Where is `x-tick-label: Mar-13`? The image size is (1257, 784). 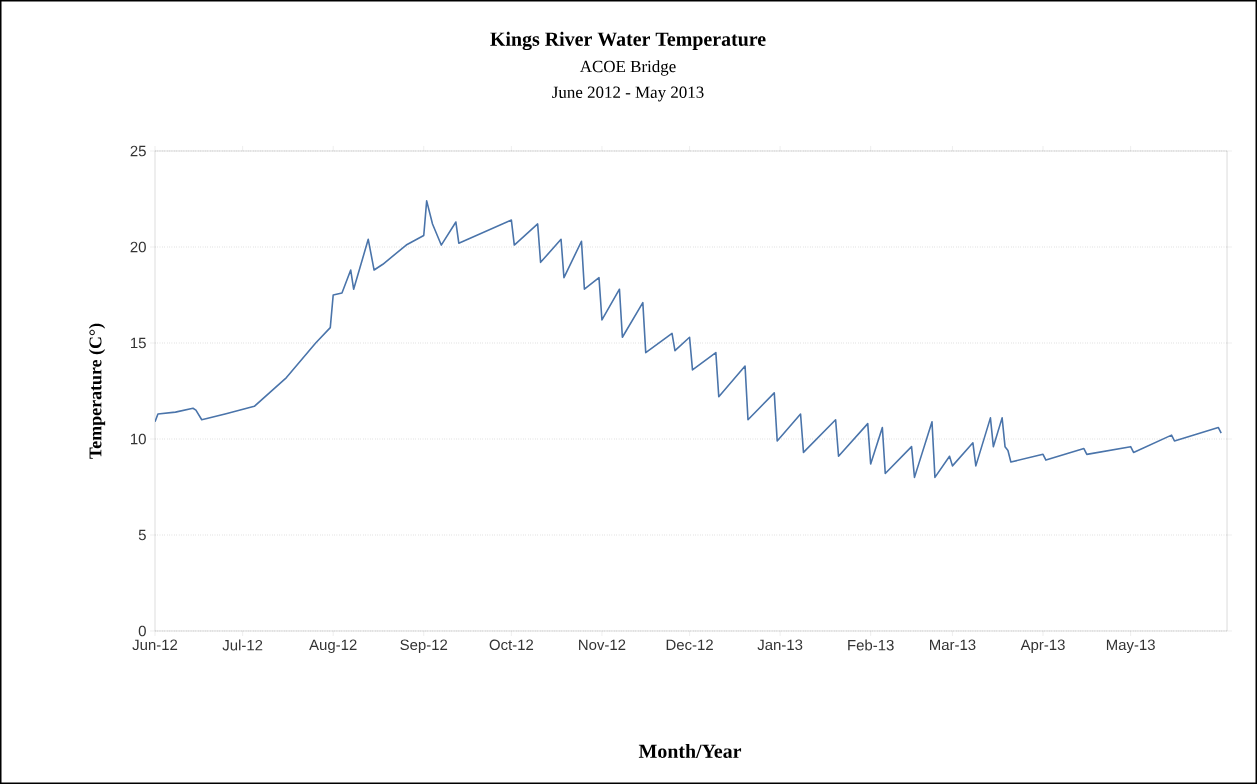 x-tick-label: Mar-13 is located at coordinates (953, 645).